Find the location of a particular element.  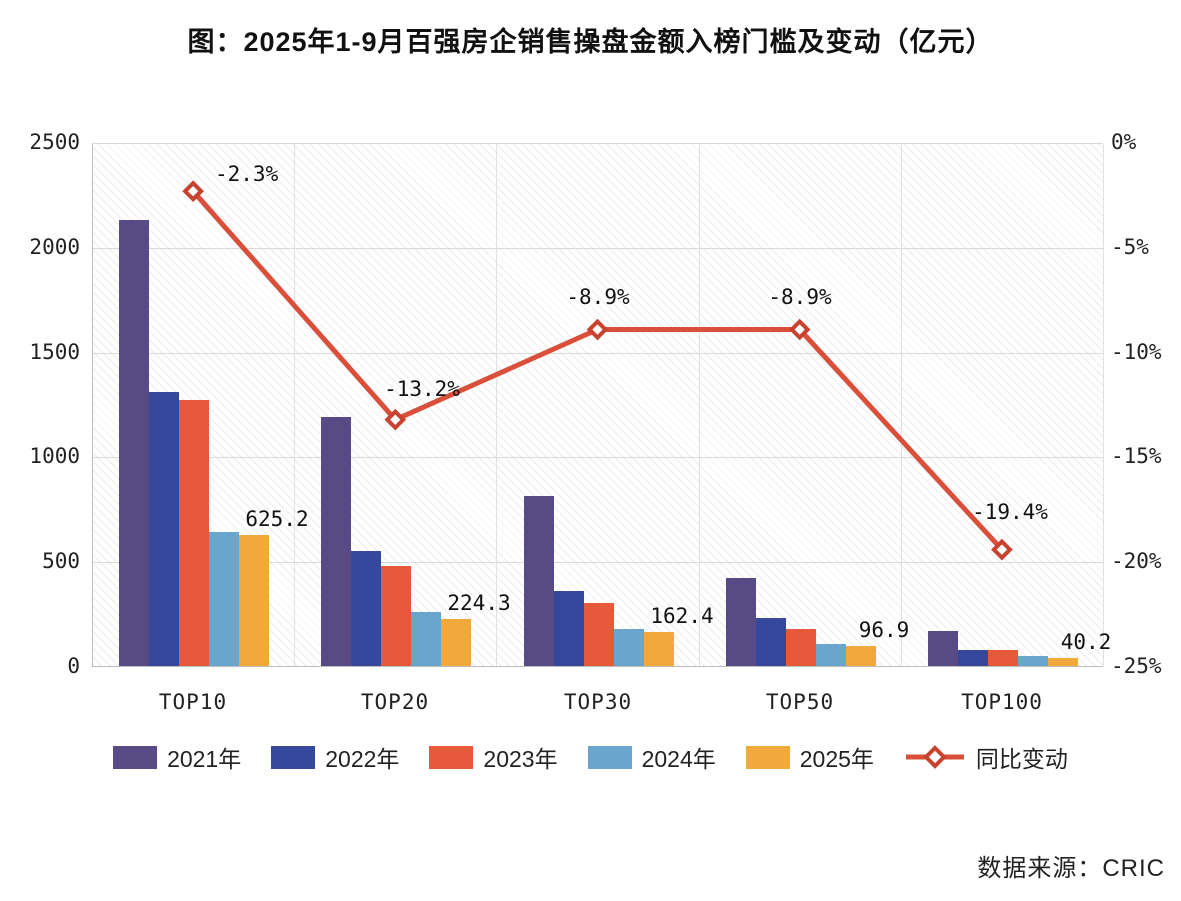

y-axis-right-tick-label: -10% is located at coordinates (1136, 351).